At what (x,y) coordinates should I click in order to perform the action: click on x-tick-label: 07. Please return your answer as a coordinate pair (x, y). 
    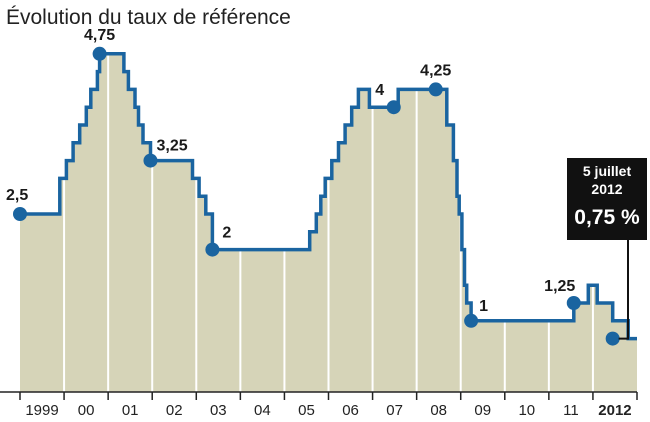
    Looking at the image, I should click on (394, 410).